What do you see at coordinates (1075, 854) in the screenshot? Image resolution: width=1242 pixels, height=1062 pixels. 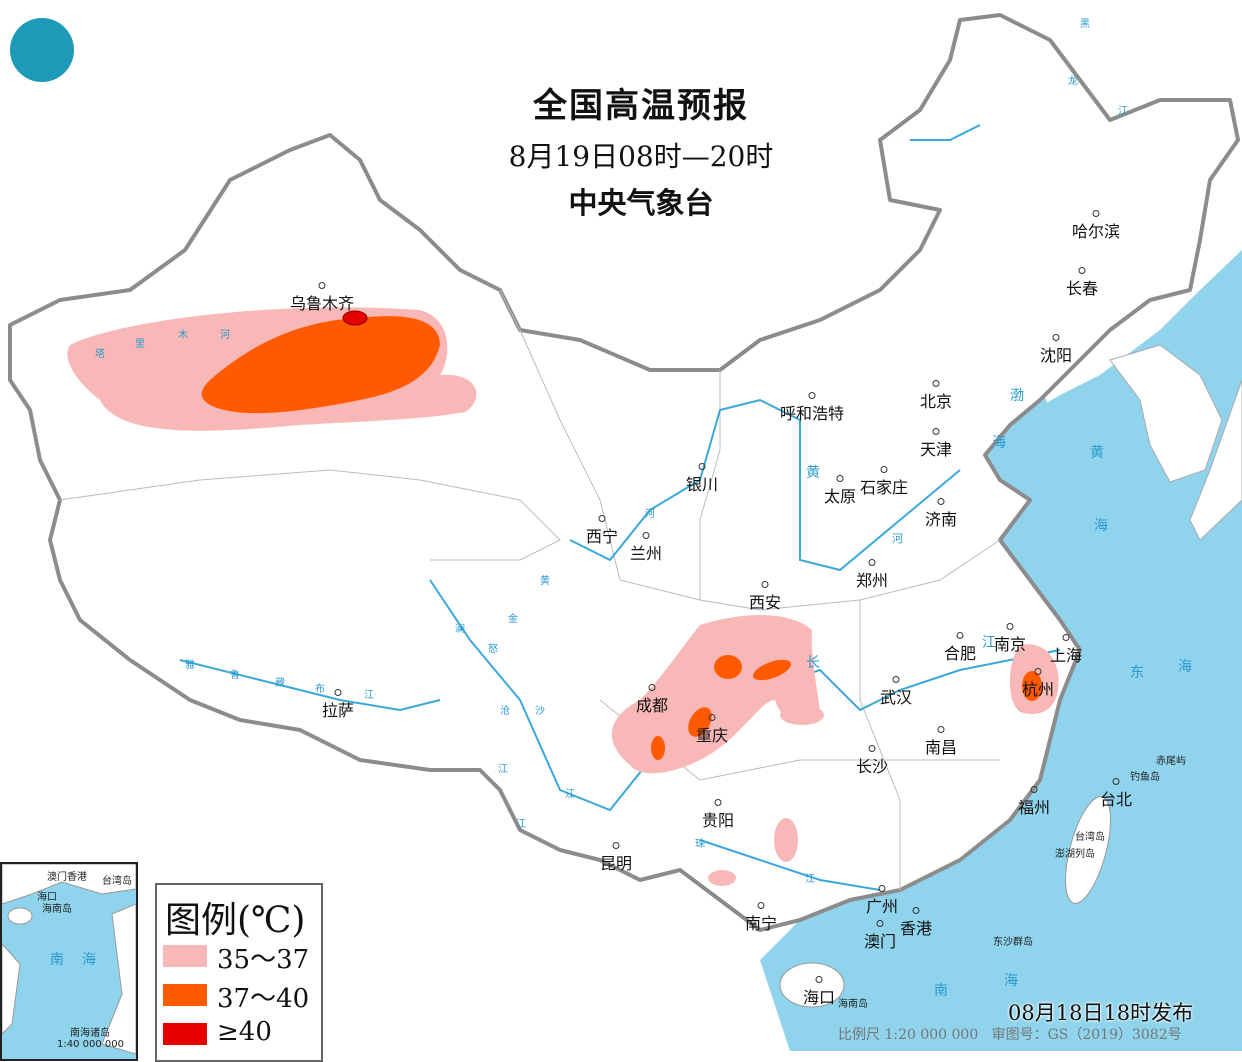 I see `island-label: 澎湖列岛` at bounding box center [1075, 854].